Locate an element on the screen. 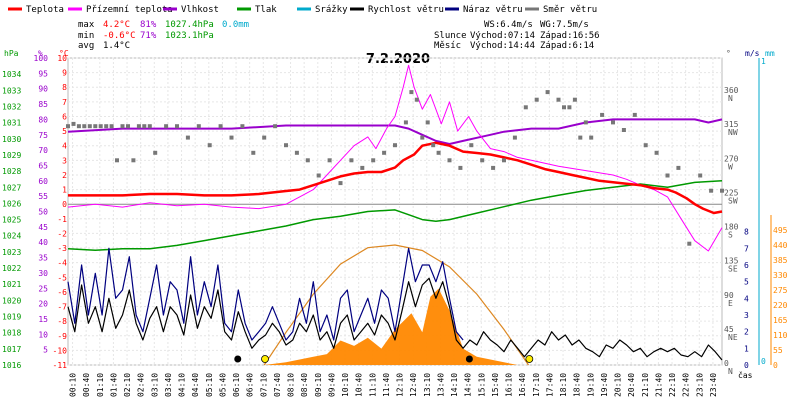 This screenshot has height=400, width=800. humidity-tick-label: 100 is located at coordinates (41, 58).